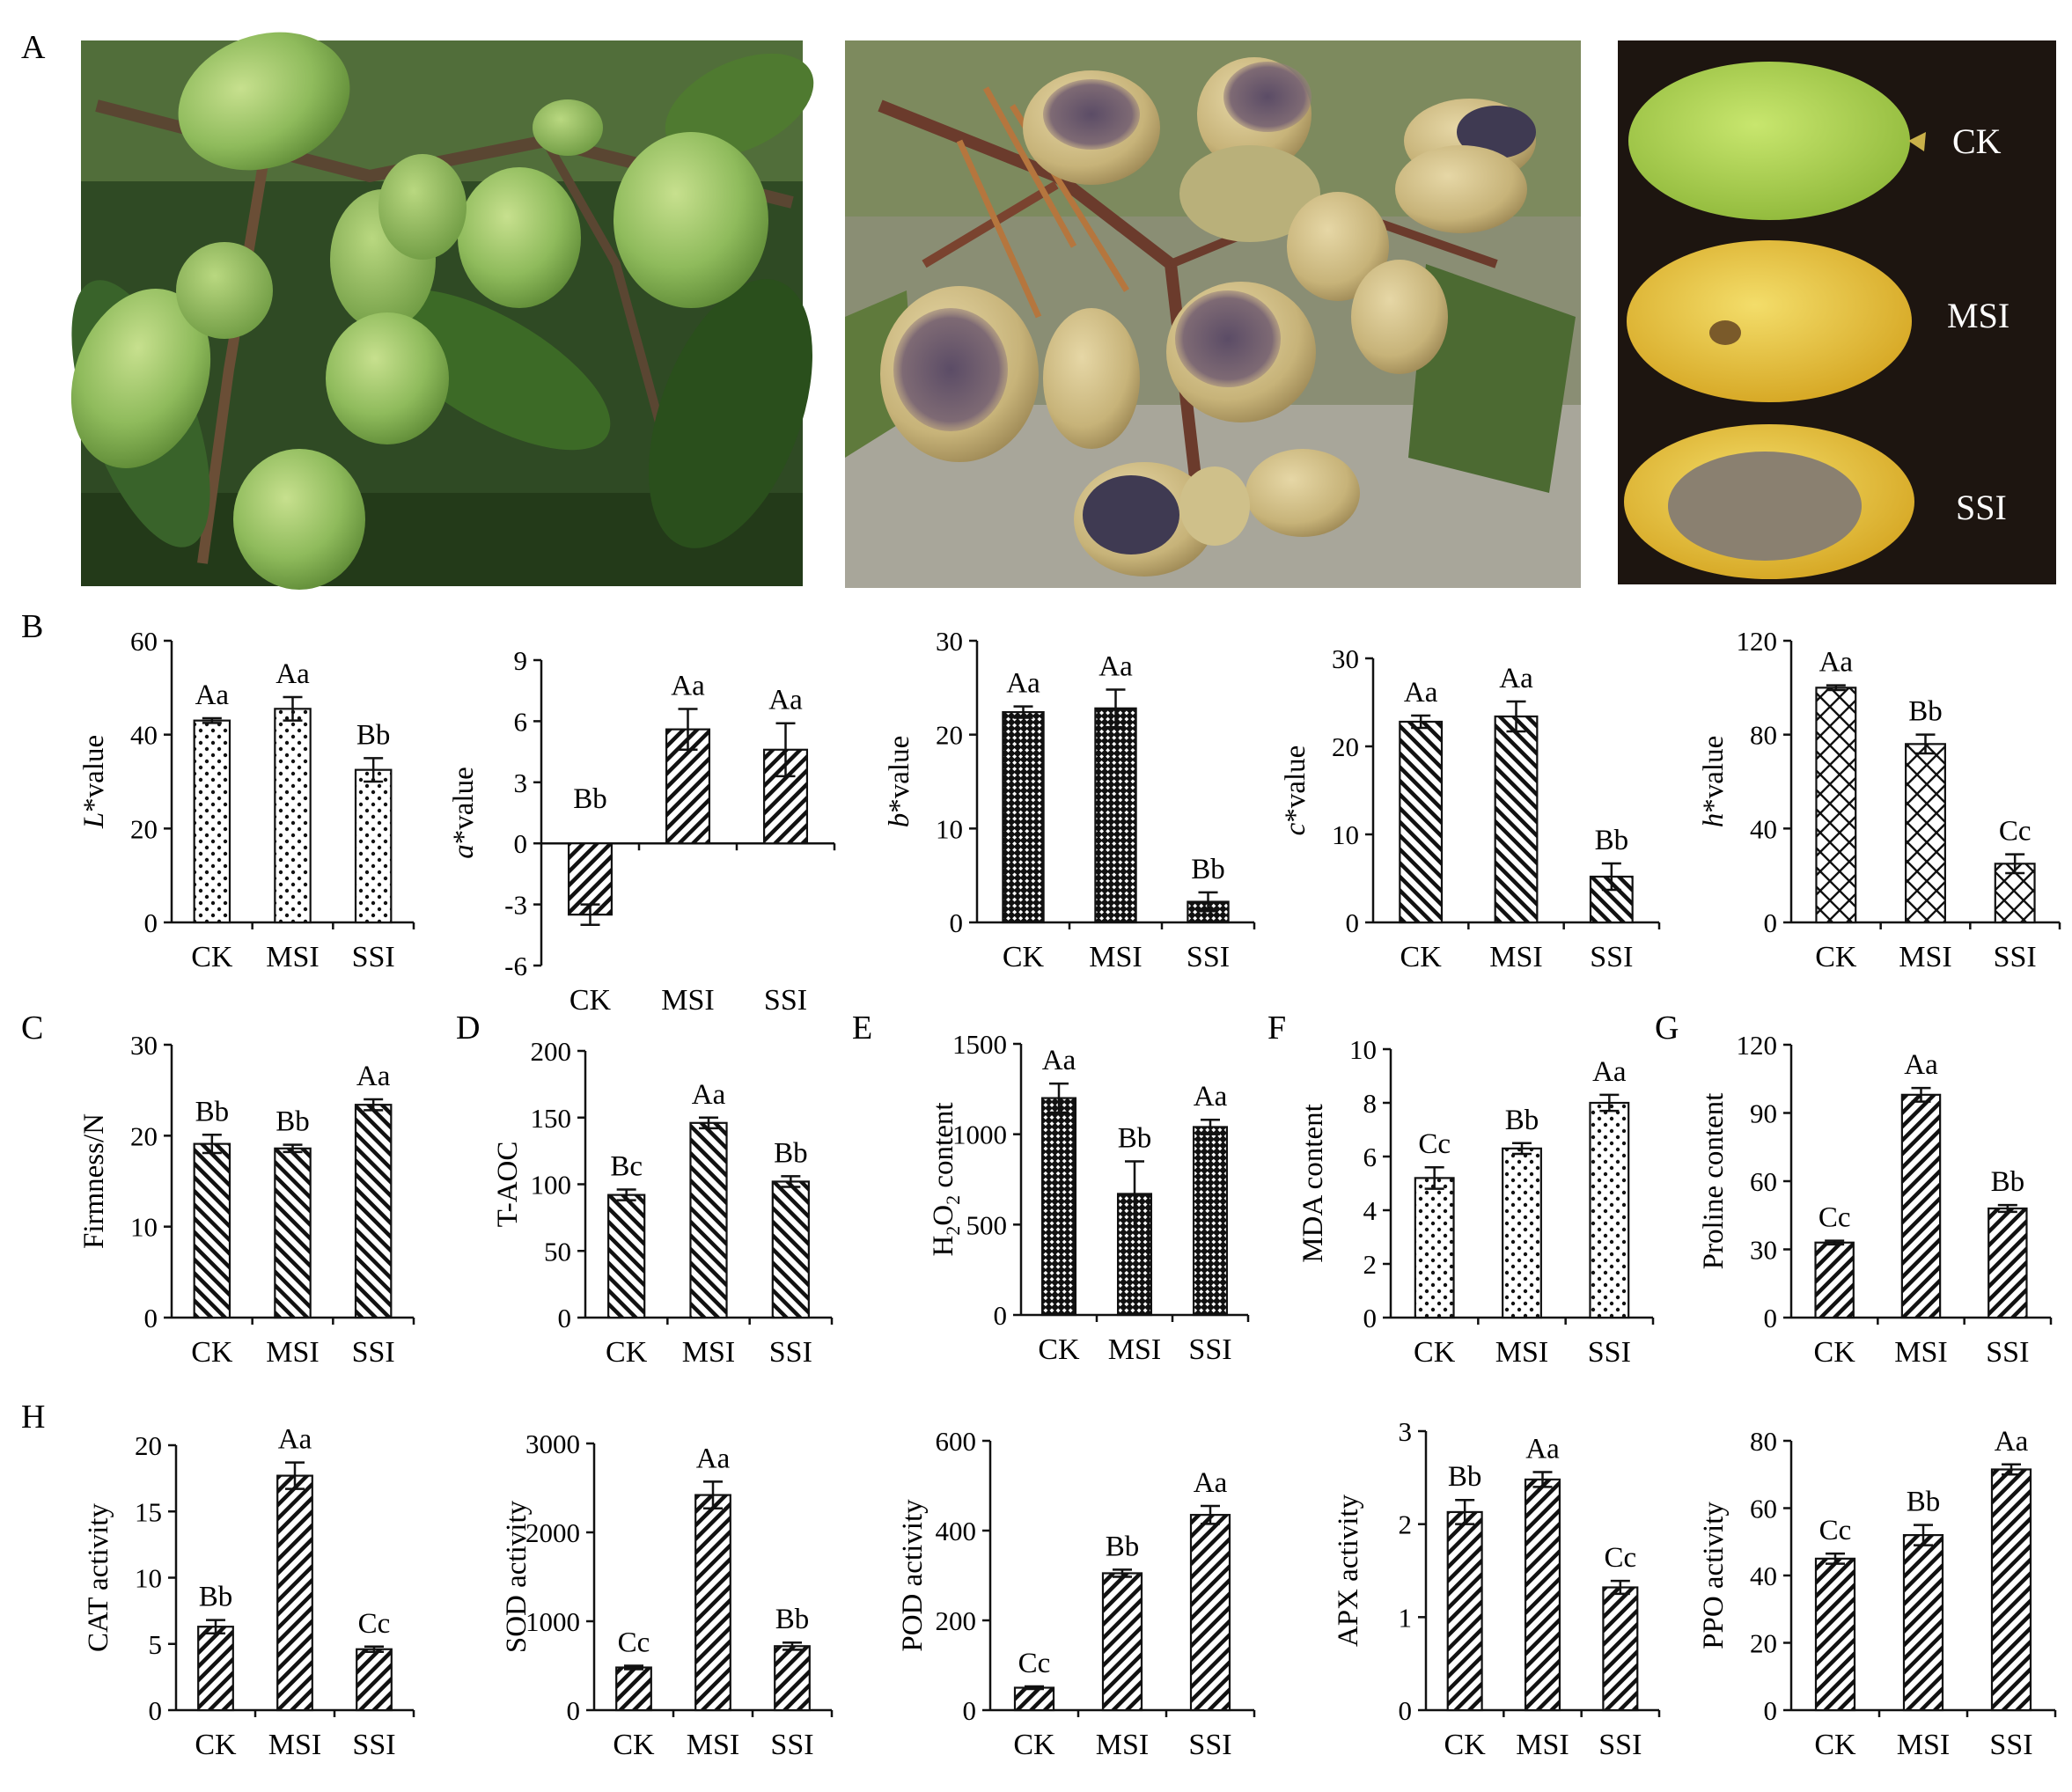  What do you see at coordinates (249, 1592) in the screenshot?
I see `bar-chart-11: 0 5 10 15 20 Bb CK Aa MSI Cc SSI CAT activity` at bounding box center [249, 1592].